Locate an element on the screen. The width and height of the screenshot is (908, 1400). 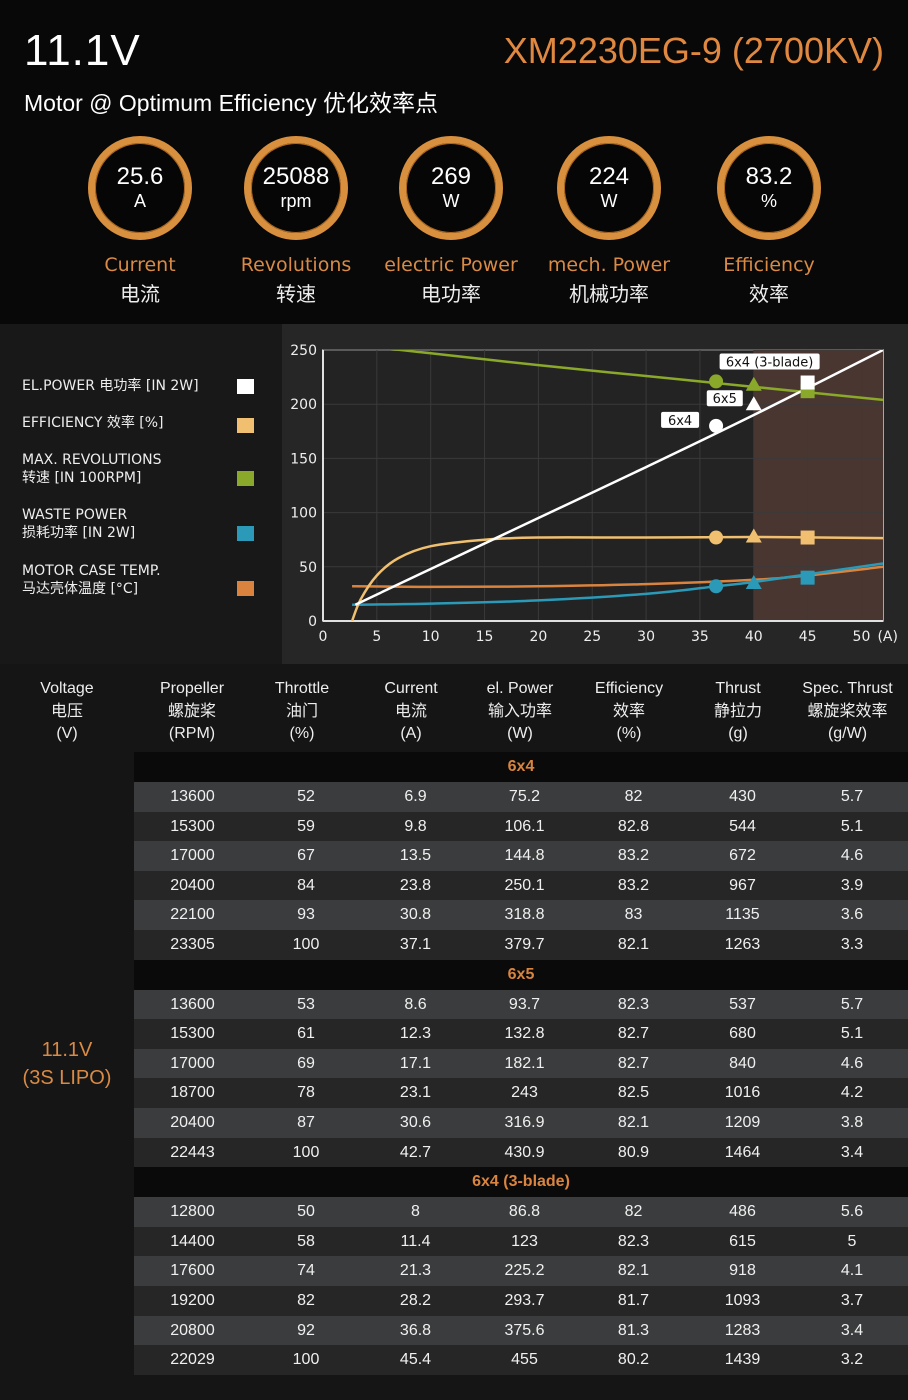
gauge-ring: 25088 rpm is located at coordinates (296, 188).